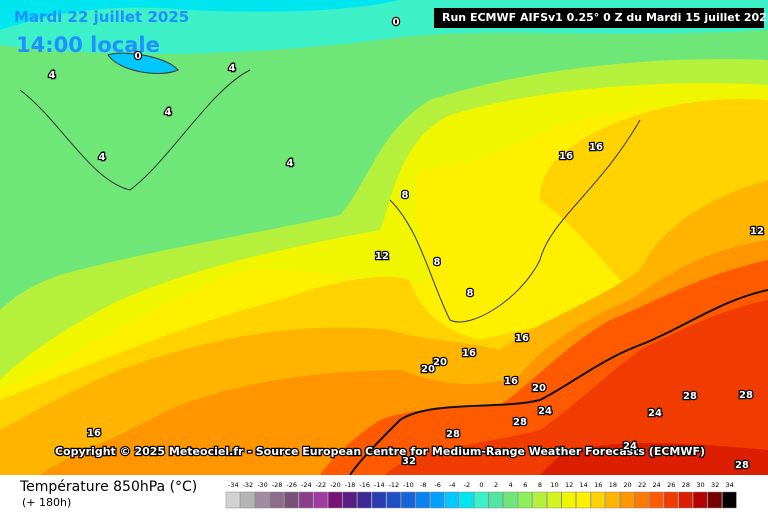 The image size is (768, 512). What do you see at coordinates (88, 45) in the screenshot?
I see `time-label: 14:00 locale` at bounding box center [88, 45].